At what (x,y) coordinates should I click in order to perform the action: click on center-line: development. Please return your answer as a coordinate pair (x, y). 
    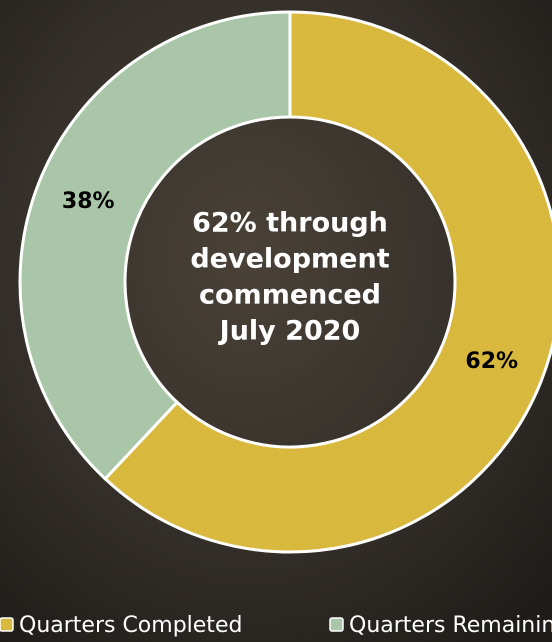
    Looking at the image, I should click on (289, 259).